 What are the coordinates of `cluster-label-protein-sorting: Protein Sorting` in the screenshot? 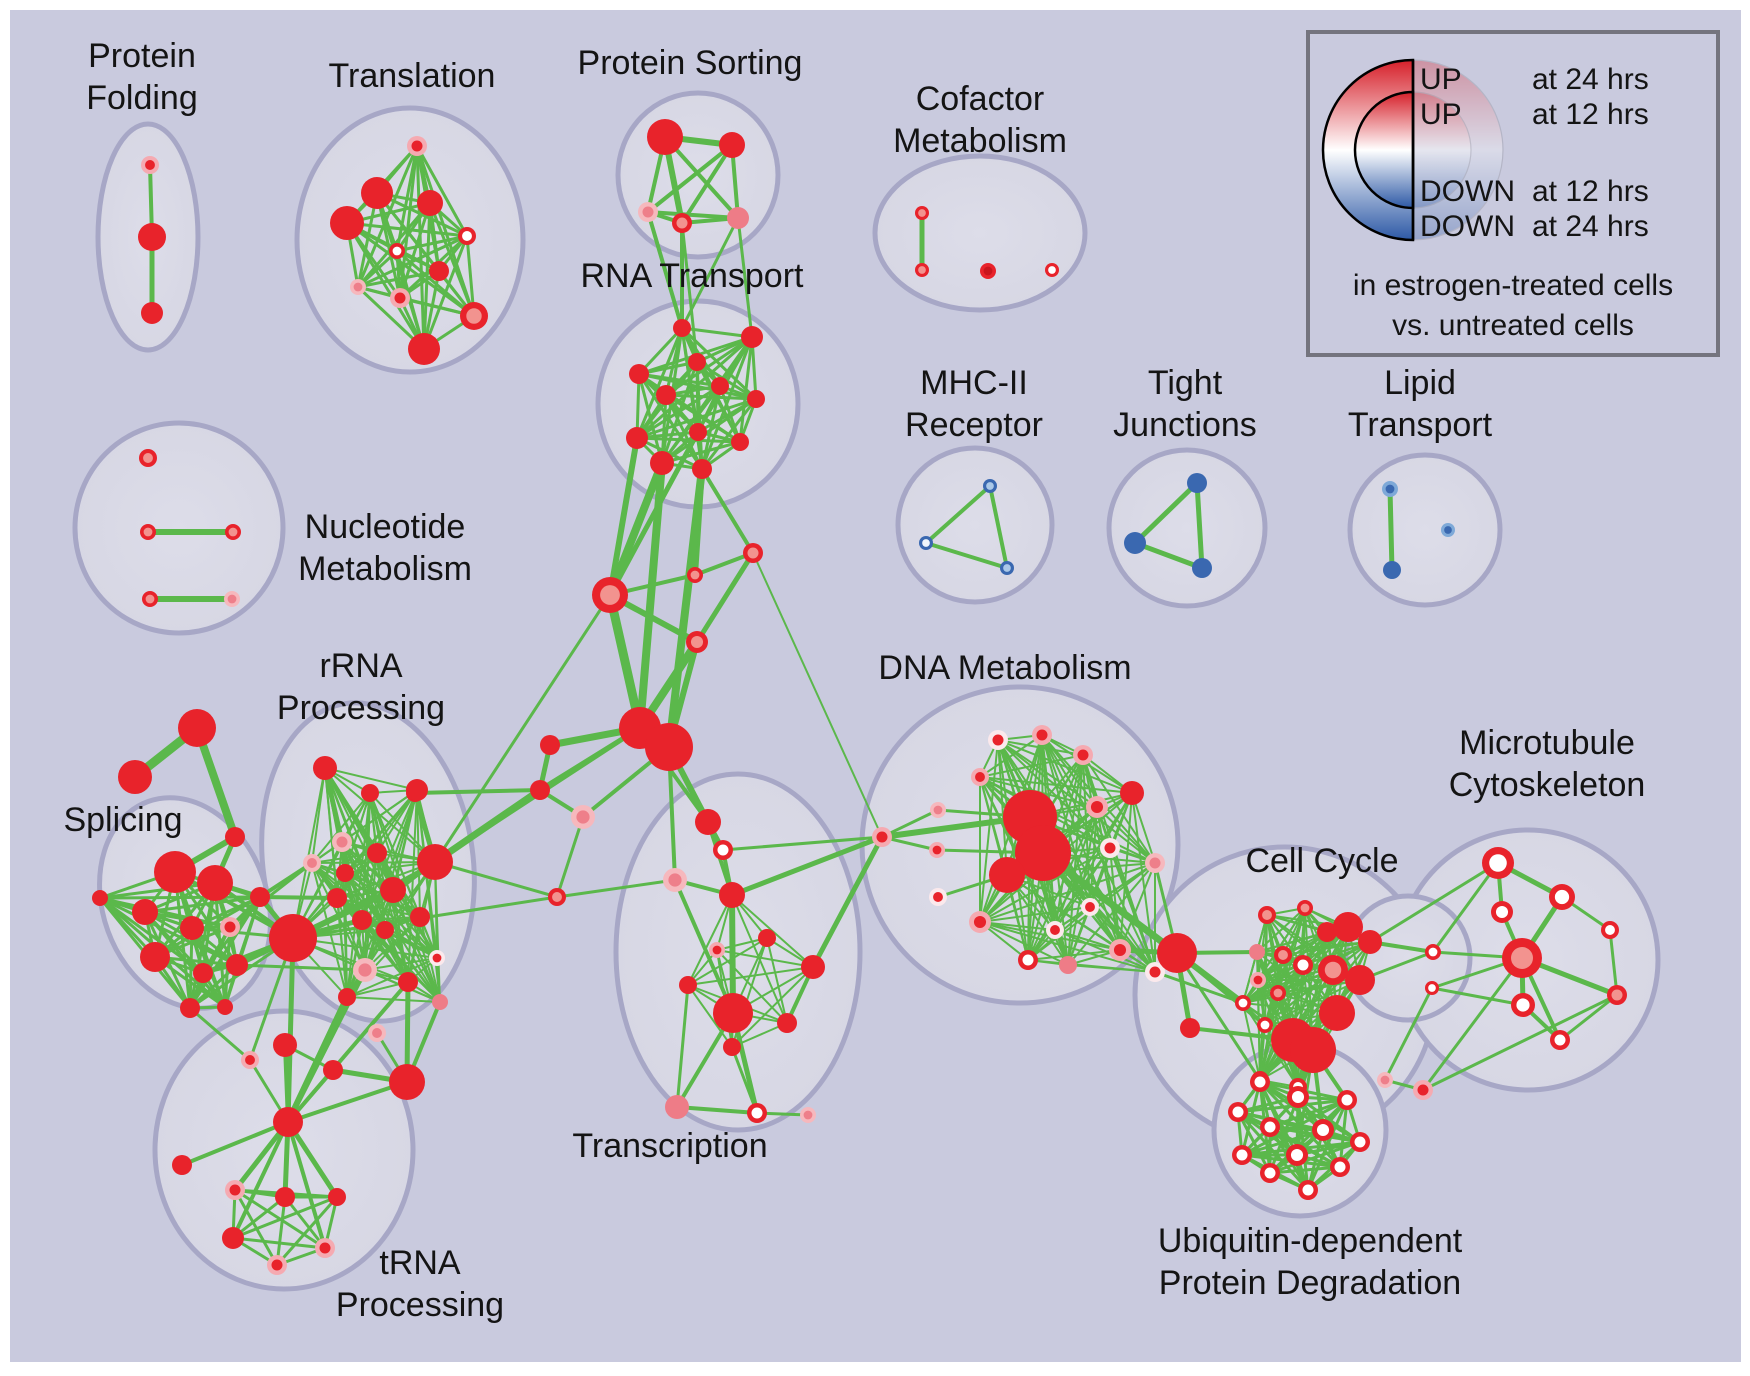 It's located at (690, 63).